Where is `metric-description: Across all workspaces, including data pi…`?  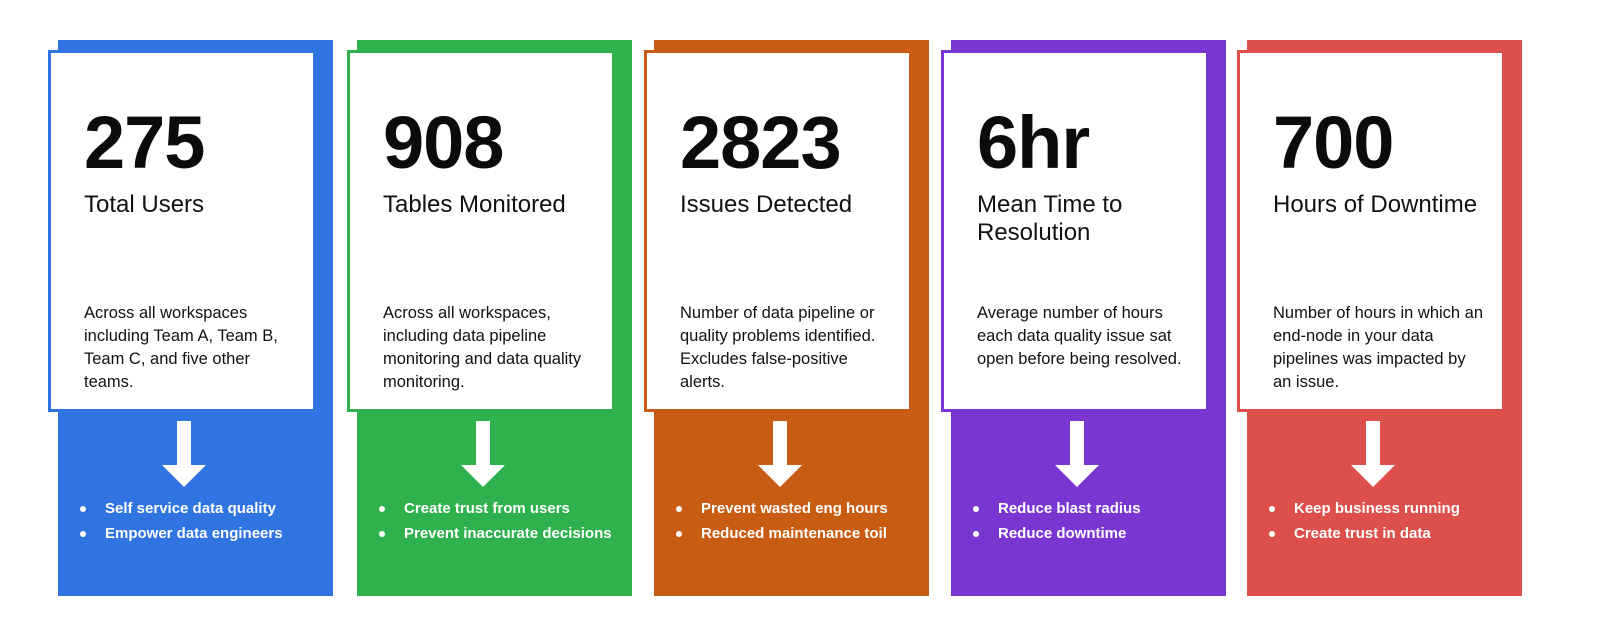
metric-description: Across all workspaces, including data pi… is located at coordinates (482, 347).